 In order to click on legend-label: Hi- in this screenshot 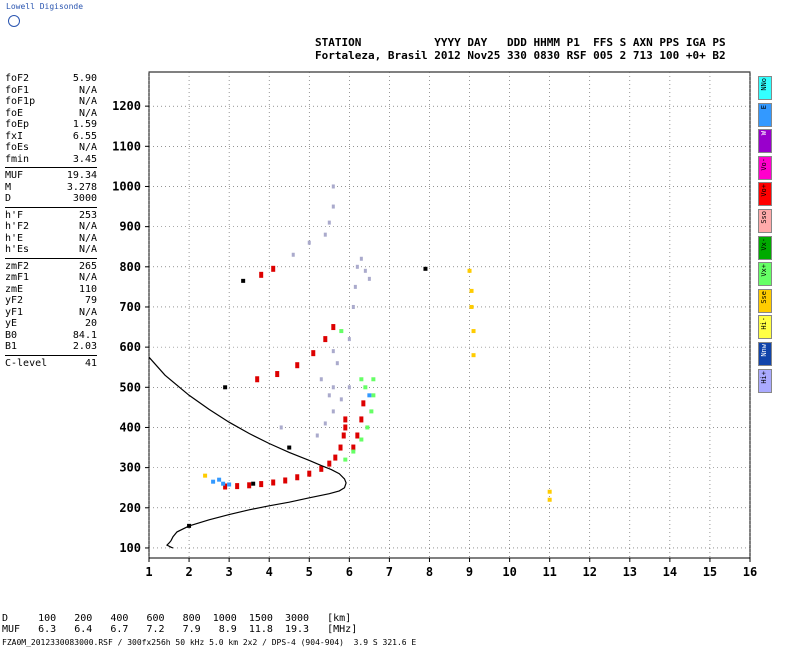, I will do `click(764, 323)`.